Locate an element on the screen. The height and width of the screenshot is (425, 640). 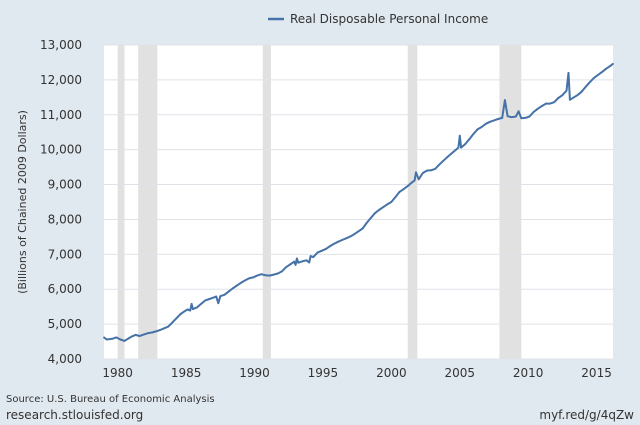
x-tick-label: 2010 is located at coordinates (528, 373).